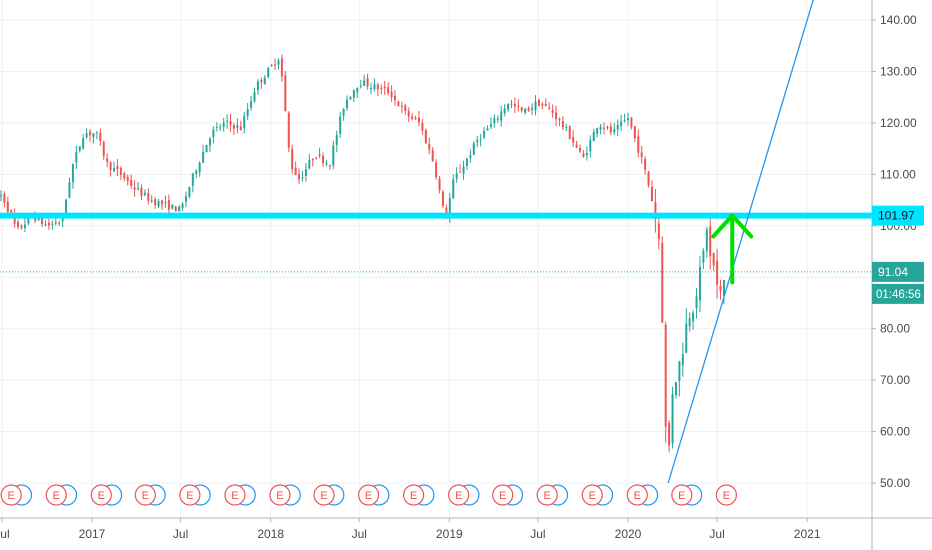 The width and height of the screenshot is (932, 550). I want to click on y-tick-label: 70.00, so click(895, 380).